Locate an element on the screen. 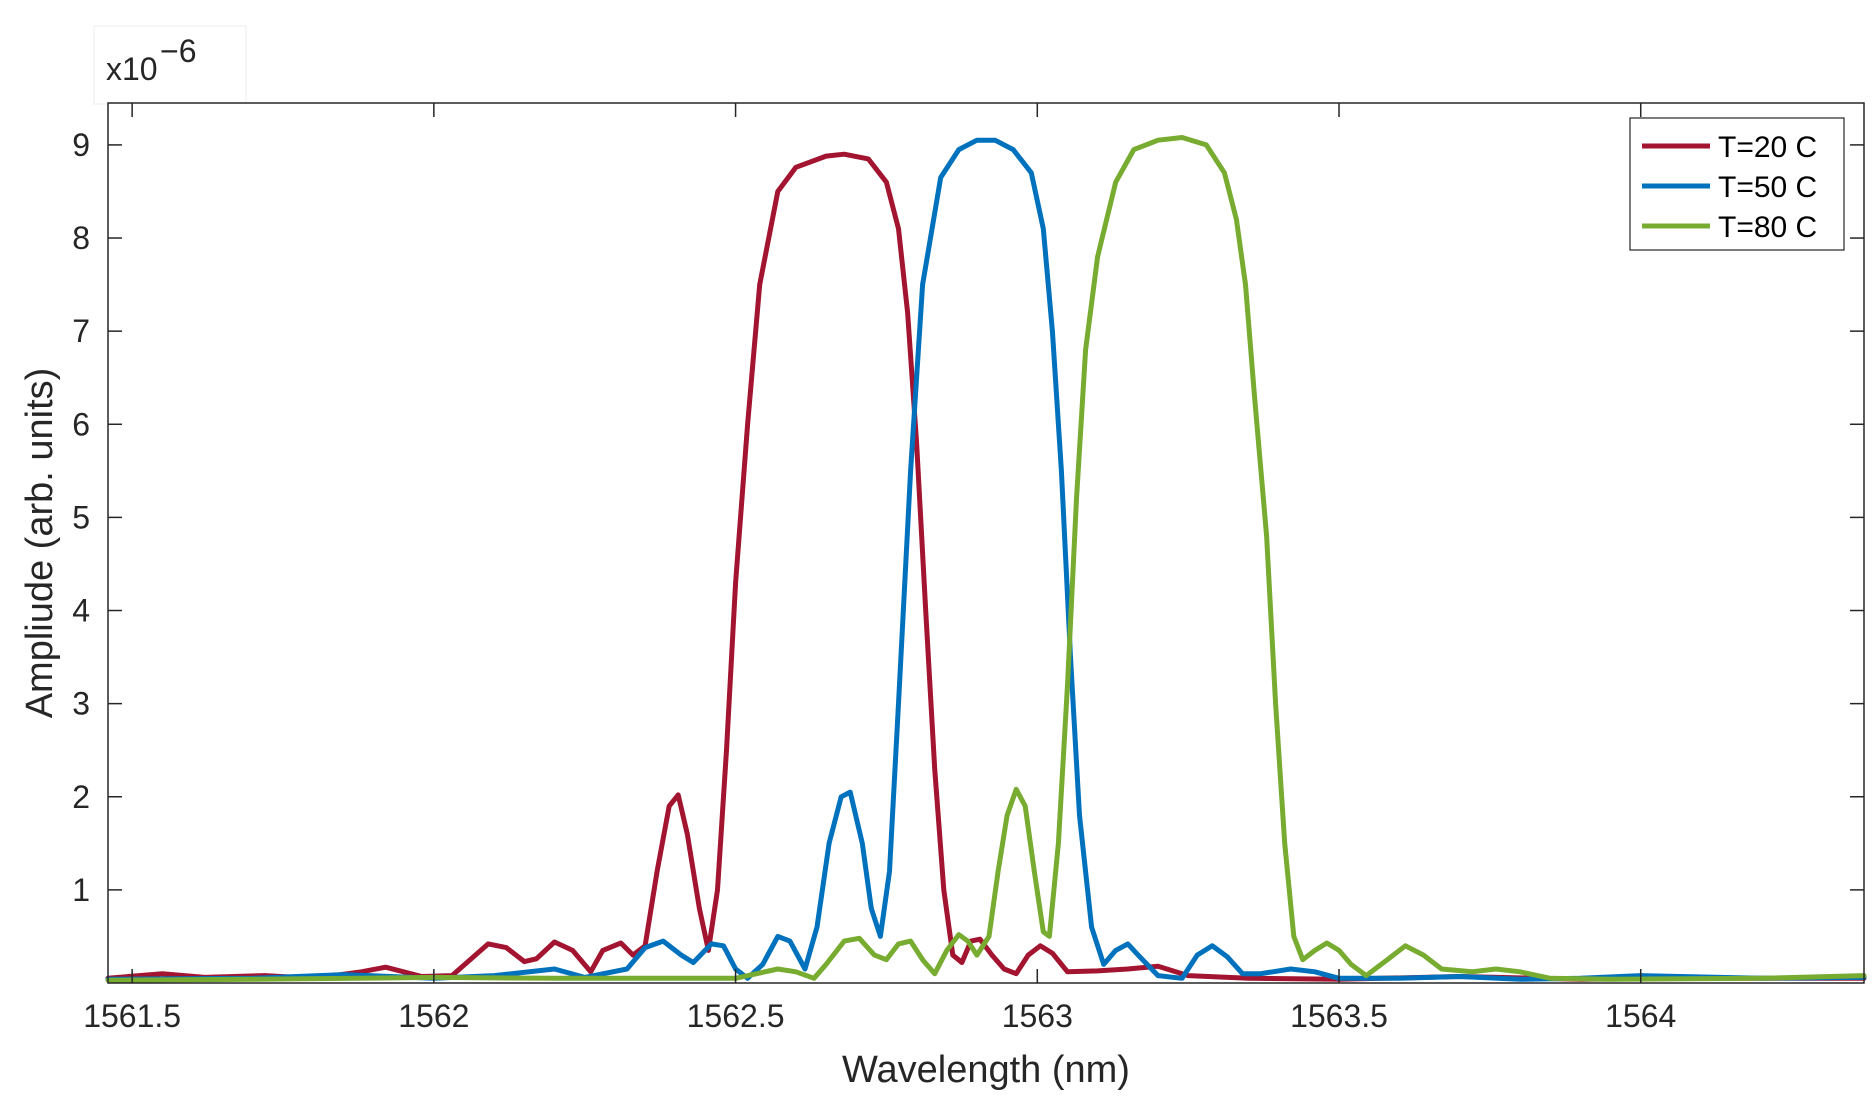 Image resolution: width=1874 pixels, height=1104 pixels. legend-label: T=50 C is located at coordinates (1767, 187).